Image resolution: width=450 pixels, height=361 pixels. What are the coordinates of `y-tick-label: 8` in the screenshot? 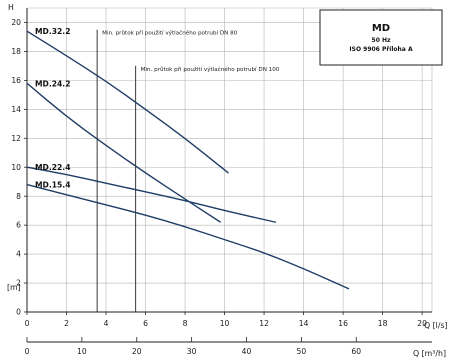 It's located at (18, 196).